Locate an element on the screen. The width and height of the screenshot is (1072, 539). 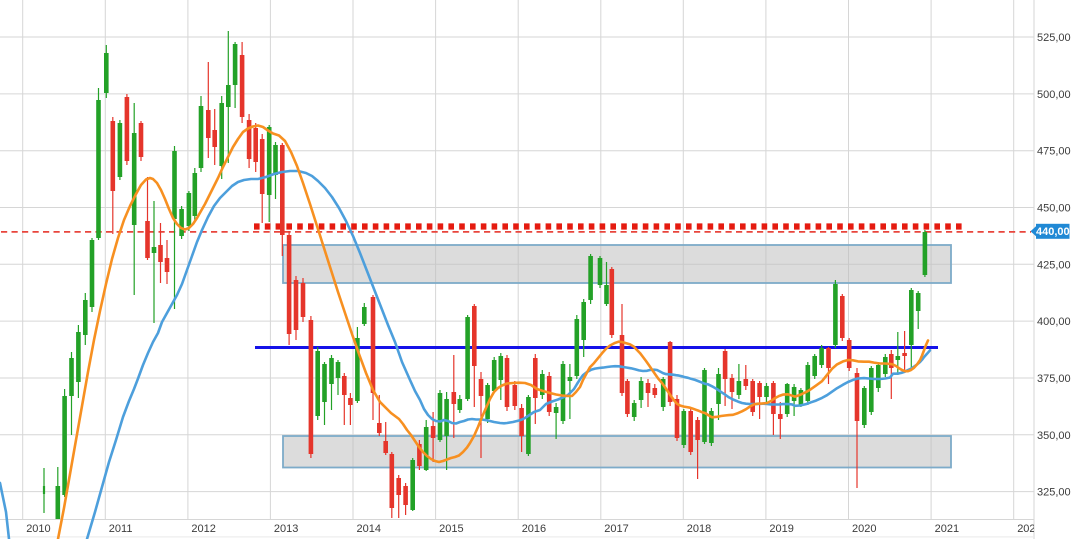
svg-text: 2022 is located at coordinates (1029, 529).